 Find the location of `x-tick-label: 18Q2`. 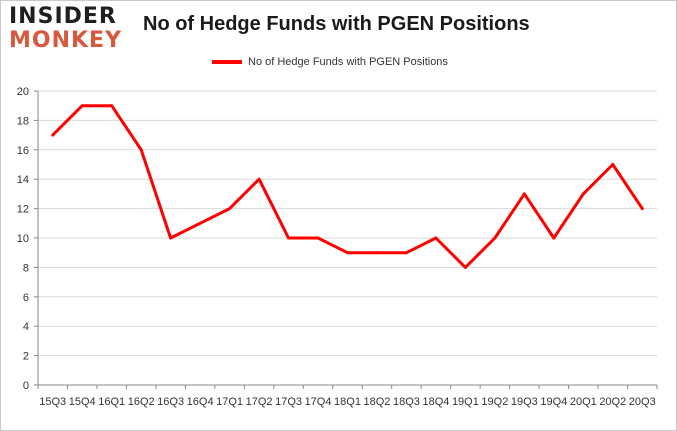

x-tick-label: 18Q2 is located at coordinates (377, 402).